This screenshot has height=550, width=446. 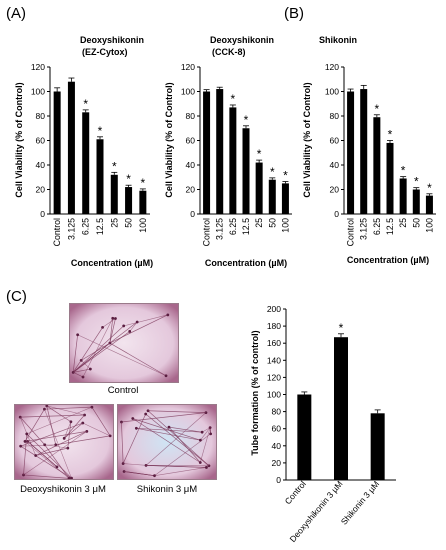 What do you see at coordinates (63, 489) in the screenshot?
I see `caption-deoxyshikonin: Deoxyshikonin 3 μM` at bounding box center [63, 489].